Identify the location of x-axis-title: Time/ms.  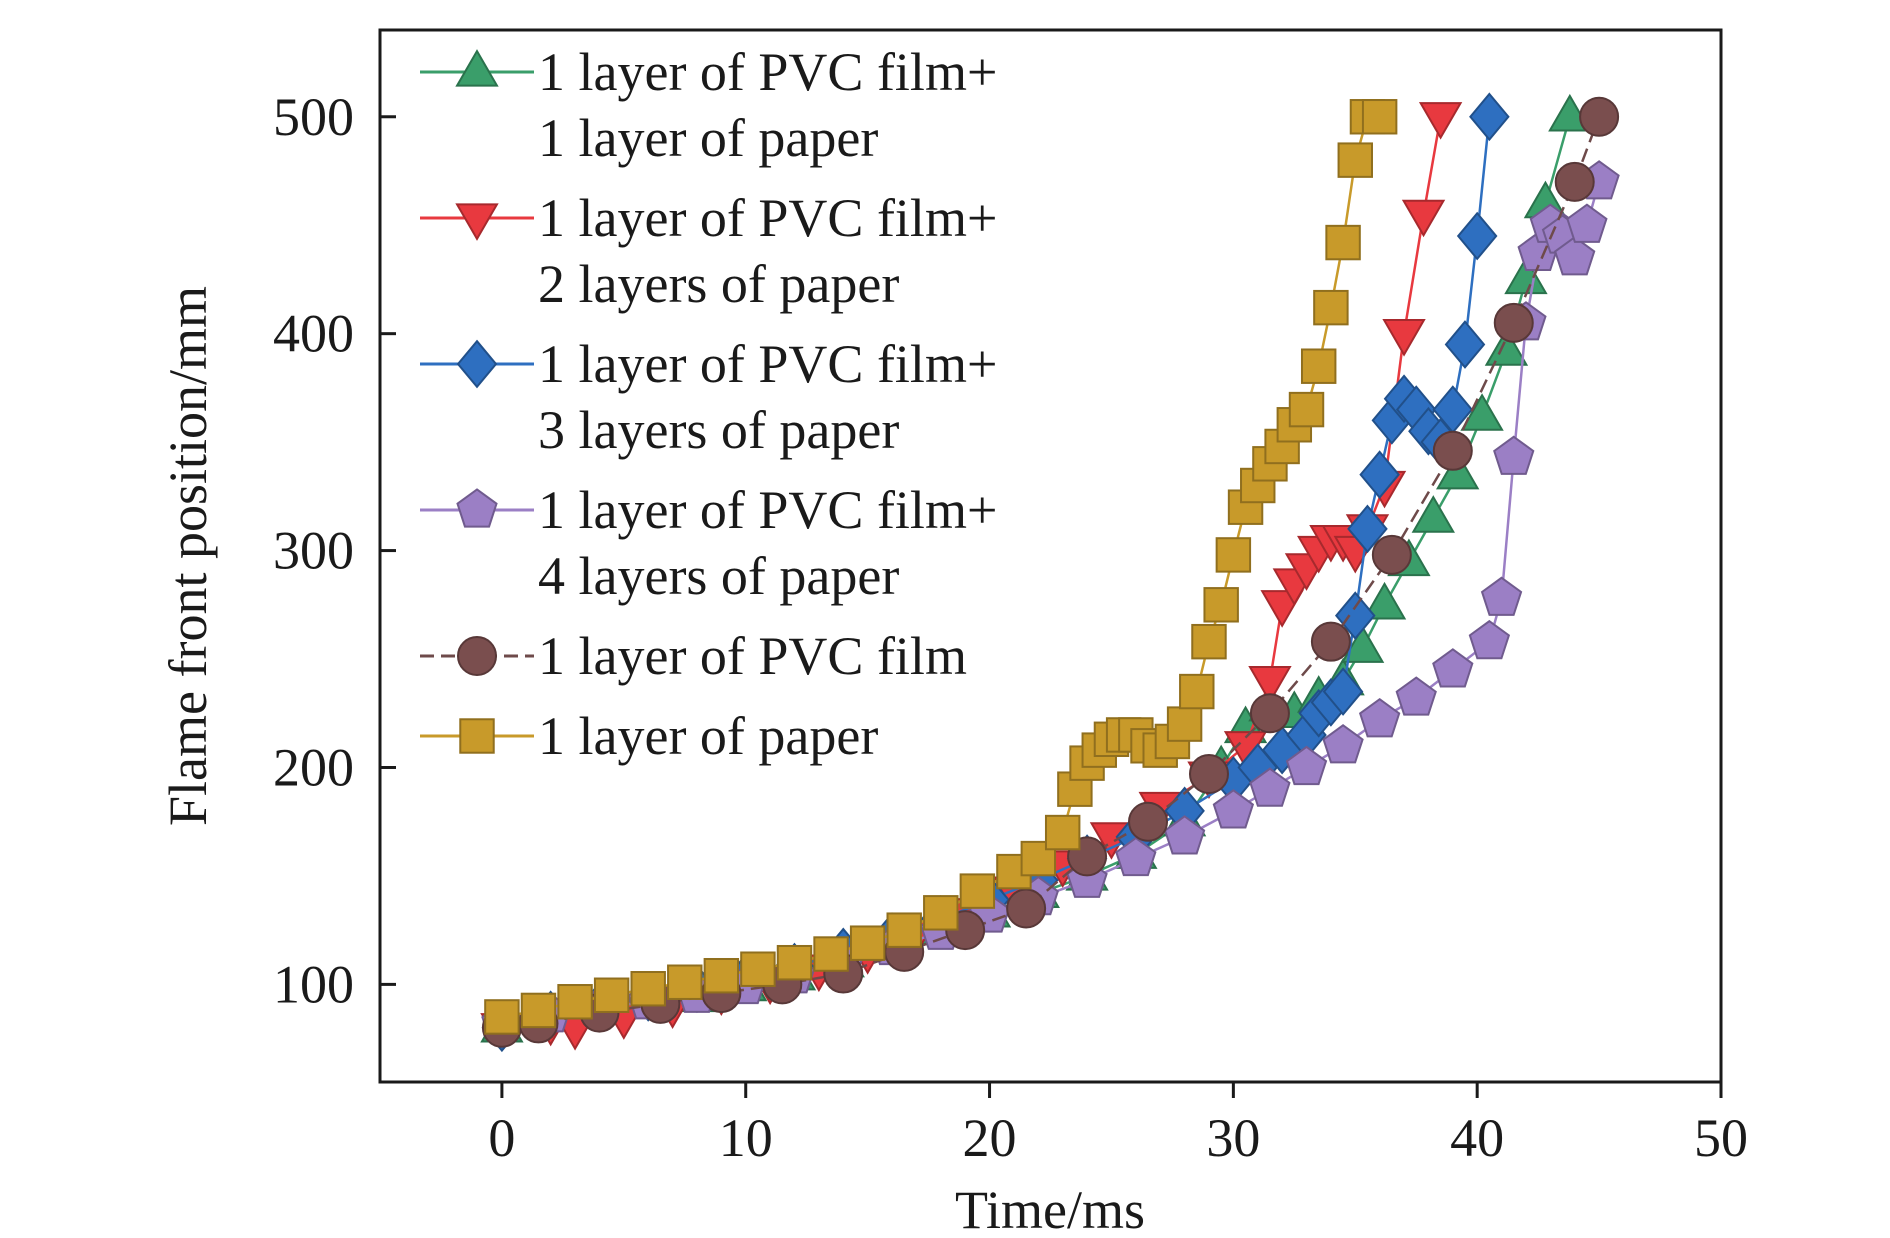
(1050, 1209).